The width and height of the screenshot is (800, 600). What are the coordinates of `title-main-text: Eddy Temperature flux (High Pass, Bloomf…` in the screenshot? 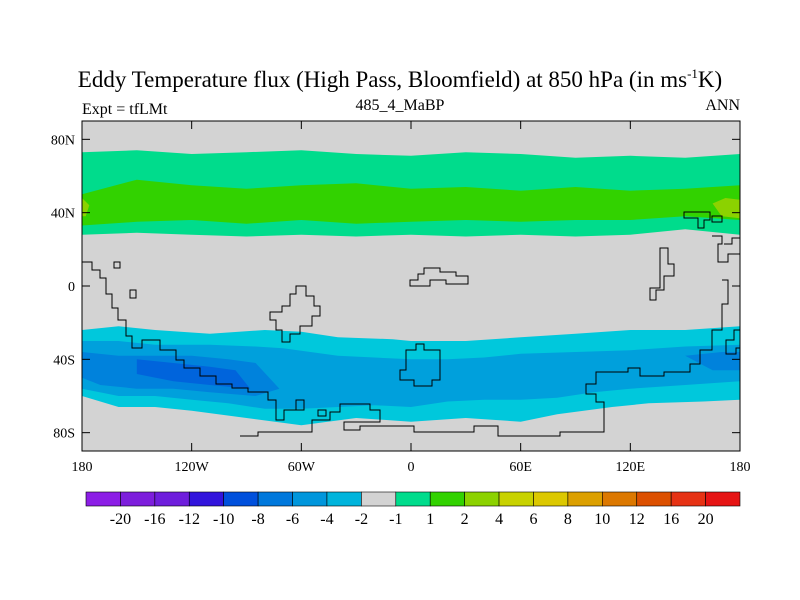 It's located at (382, 79).